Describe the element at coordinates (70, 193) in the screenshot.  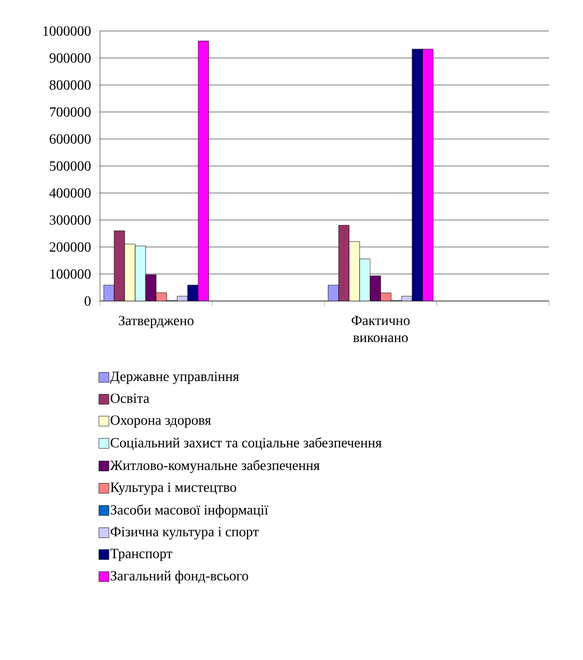
I see `y-tick-label: 400000` at that location.